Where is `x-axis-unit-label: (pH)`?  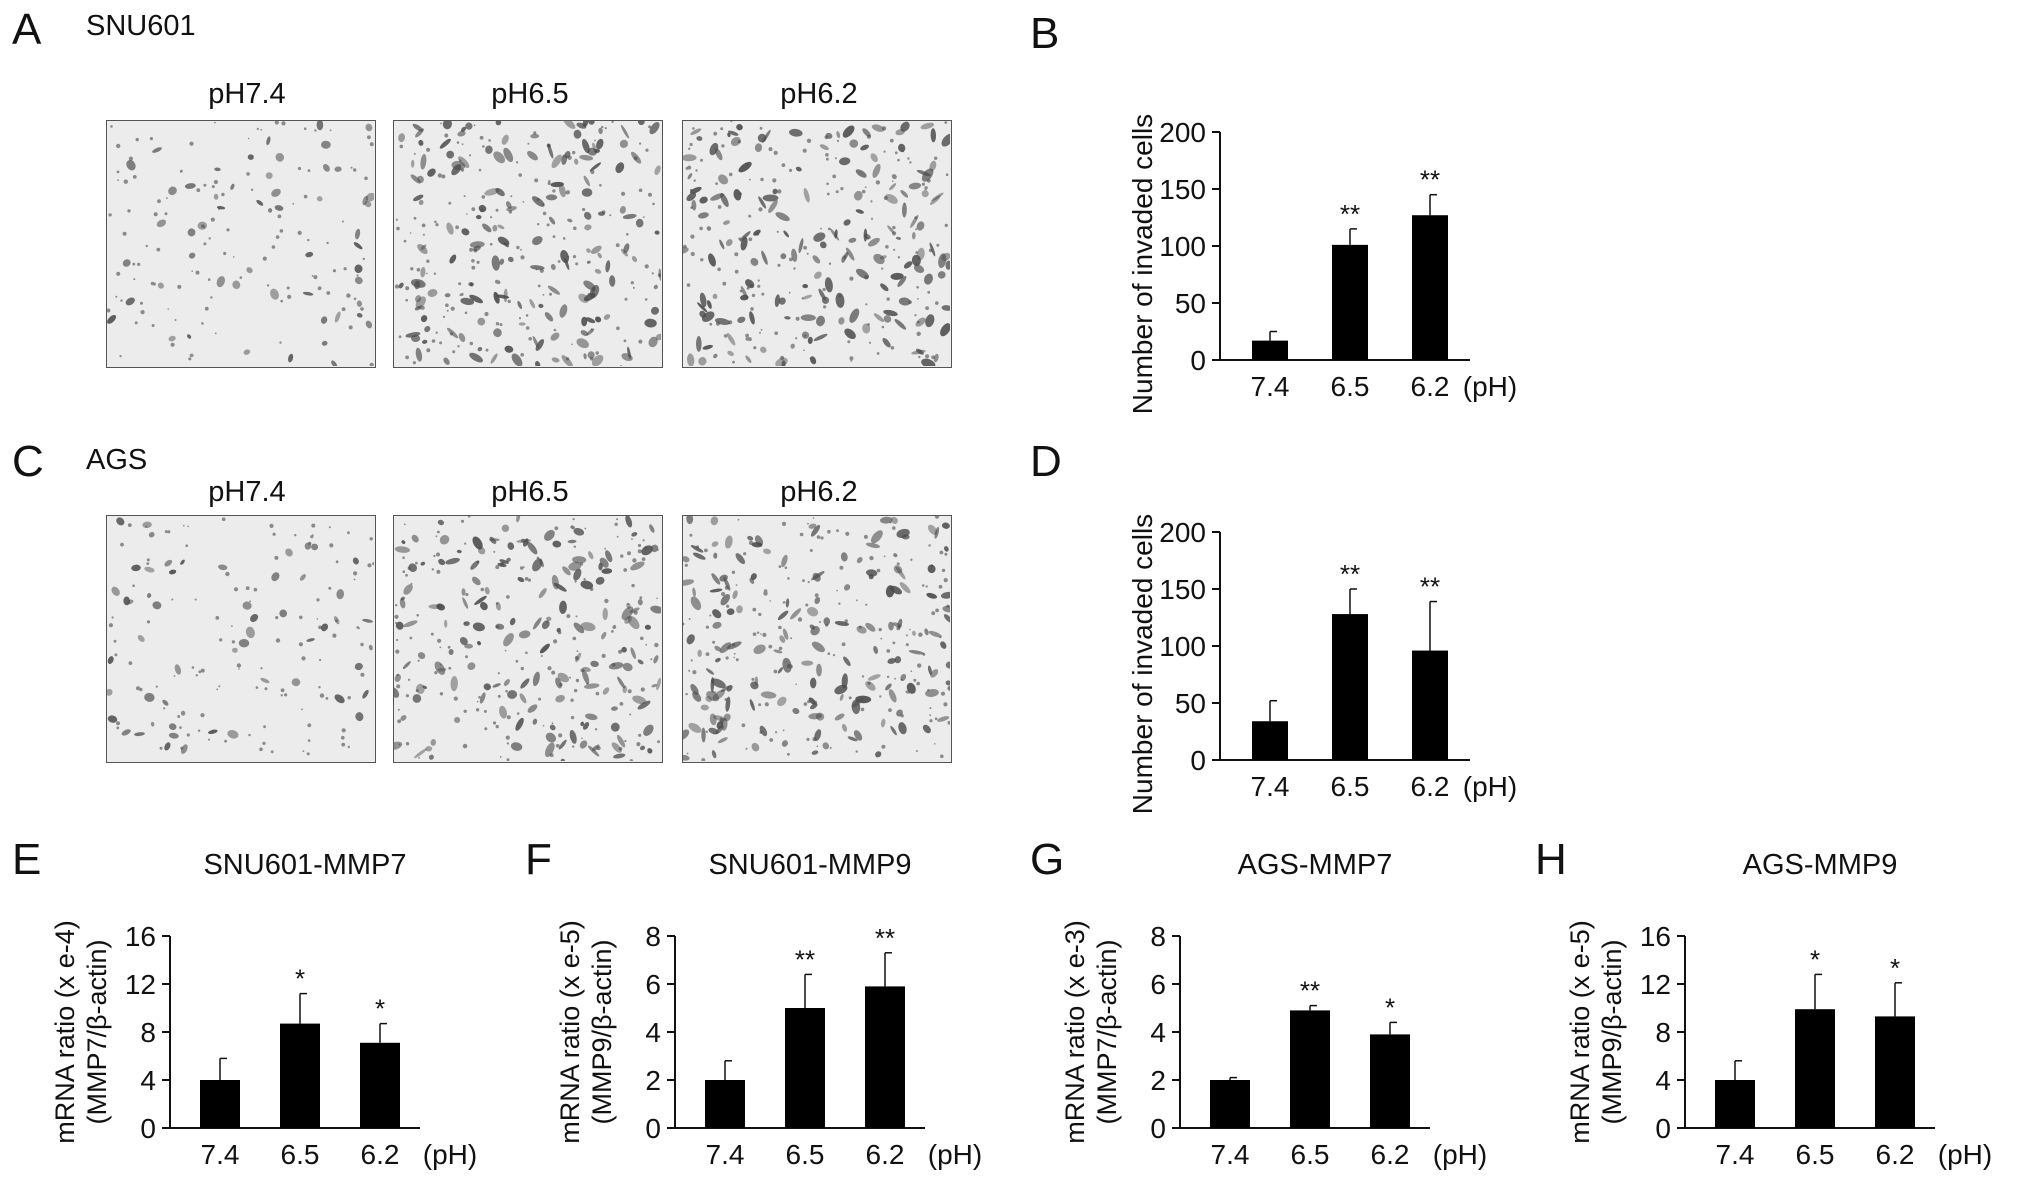
x-axis-unit-label: (pH) is located at coordinates (1490, 386).